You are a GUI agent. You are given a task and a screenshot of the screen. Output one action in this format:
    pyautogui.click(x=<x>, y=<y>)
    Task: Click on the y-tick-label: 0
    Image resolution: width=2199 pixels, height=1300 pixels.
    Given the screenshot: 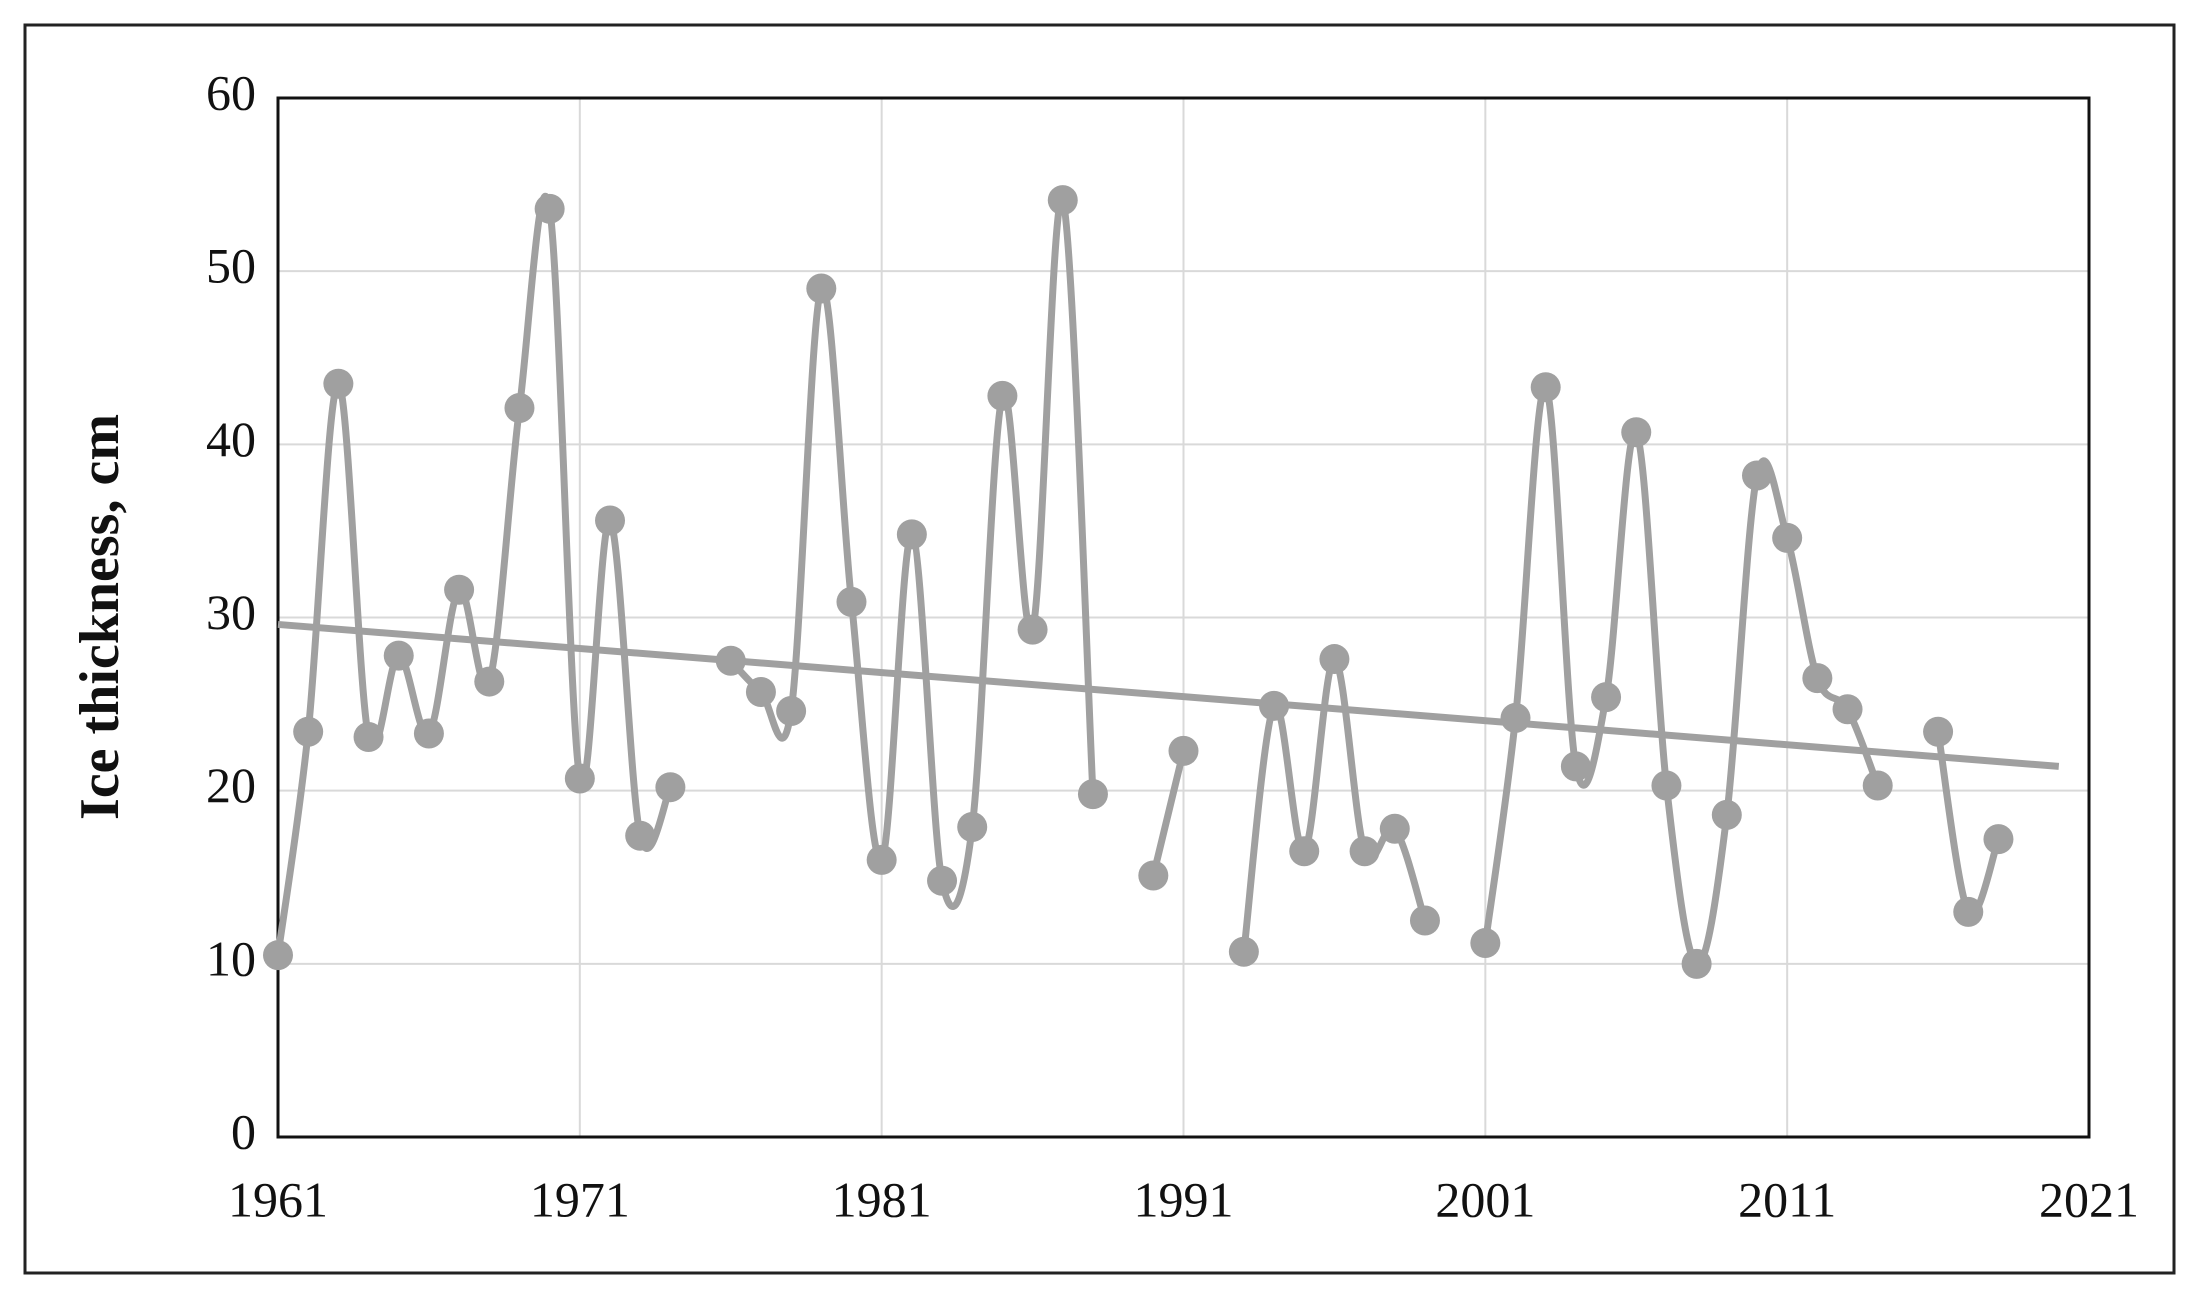 What is the action you would take?
    pyautogui.click(x=243, y=1131)
    